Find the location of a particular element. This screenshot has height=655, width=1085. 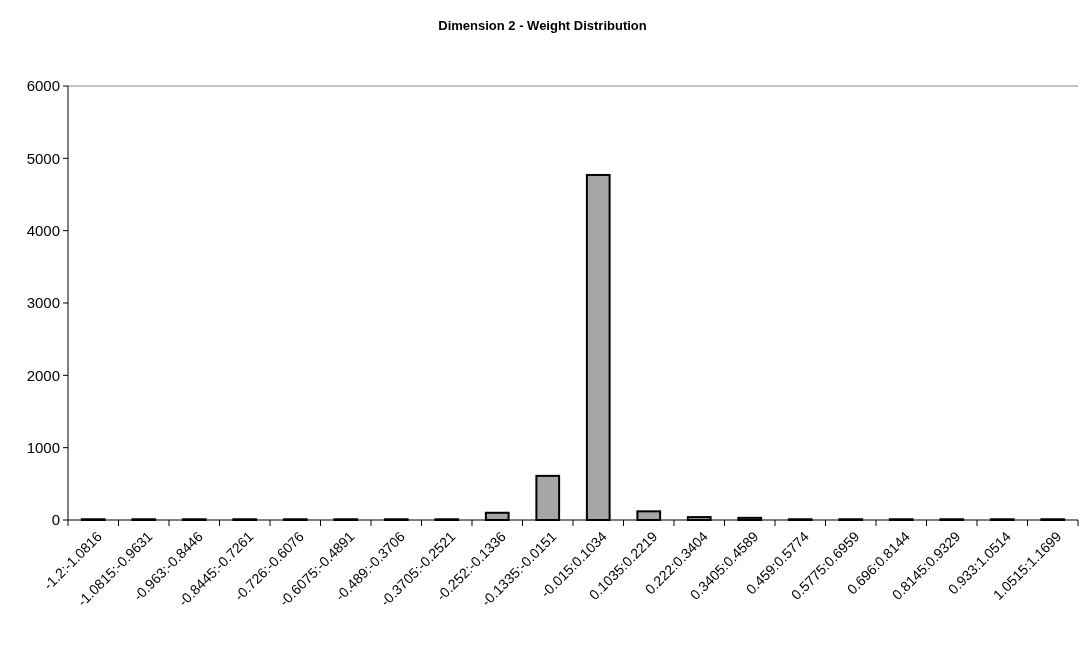

y-tick-label: 2000 is located at coordinates (43, 375).